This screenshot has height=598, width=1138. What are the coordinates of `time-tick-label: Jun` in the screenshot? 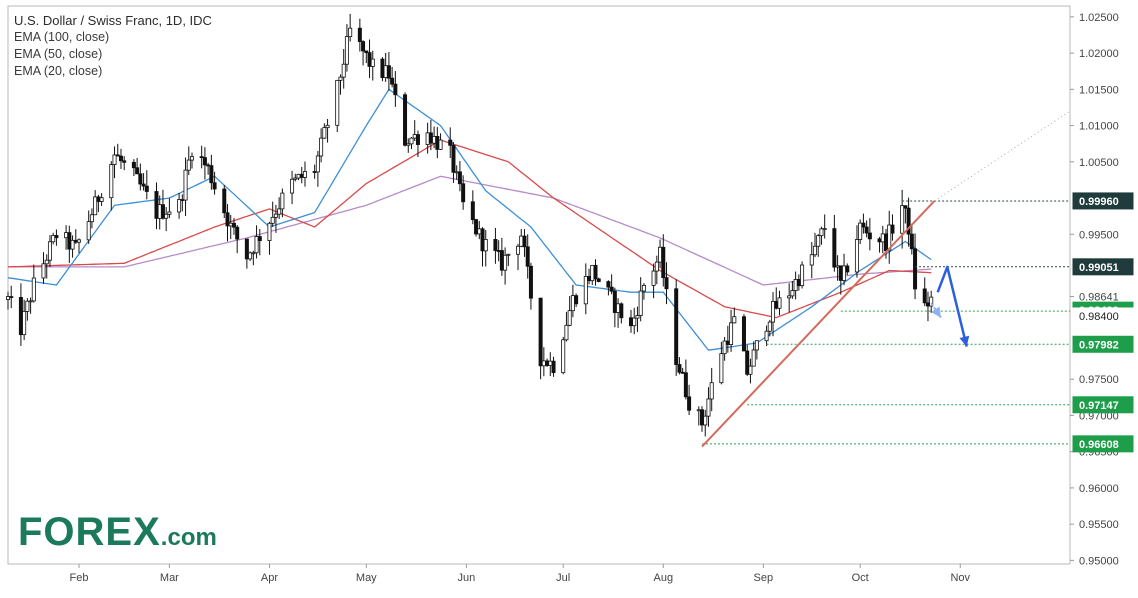 It's located at (466, 578).